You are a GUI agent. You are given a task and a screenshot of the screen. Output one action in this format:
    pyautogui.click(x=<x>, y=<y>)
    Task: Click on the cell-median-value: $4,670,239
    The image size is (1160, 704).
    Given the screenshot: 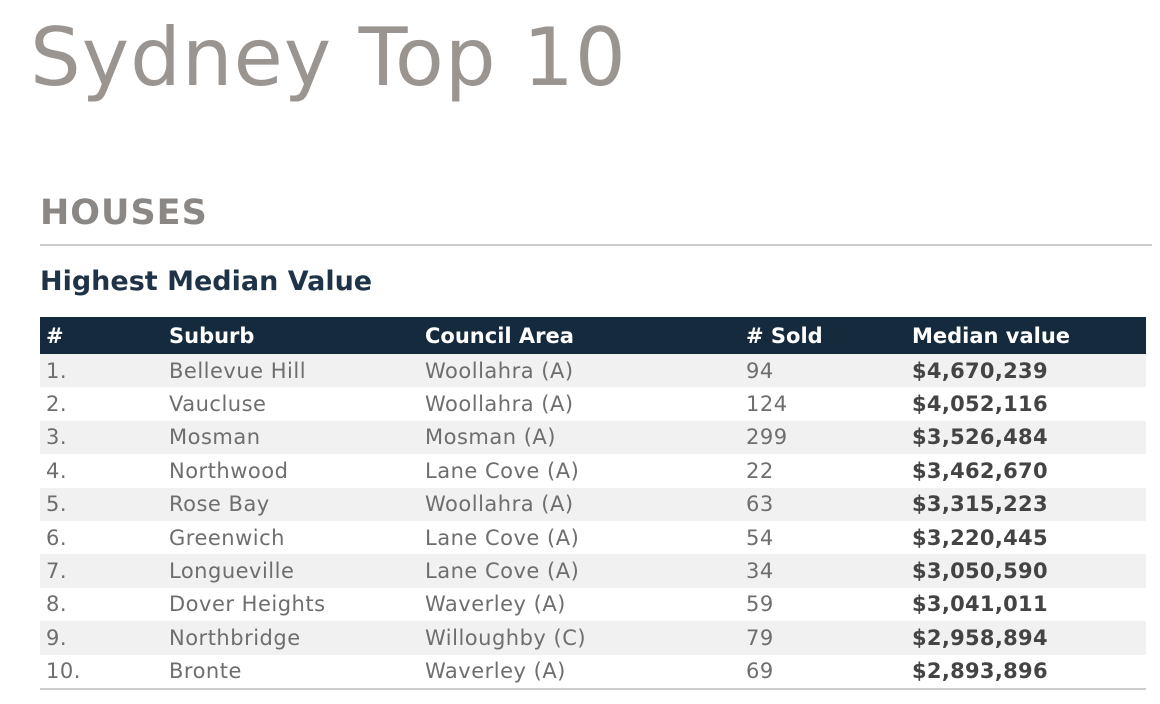 What is the action you would take?
    pyautogui.click(x=1026, y=371)
    